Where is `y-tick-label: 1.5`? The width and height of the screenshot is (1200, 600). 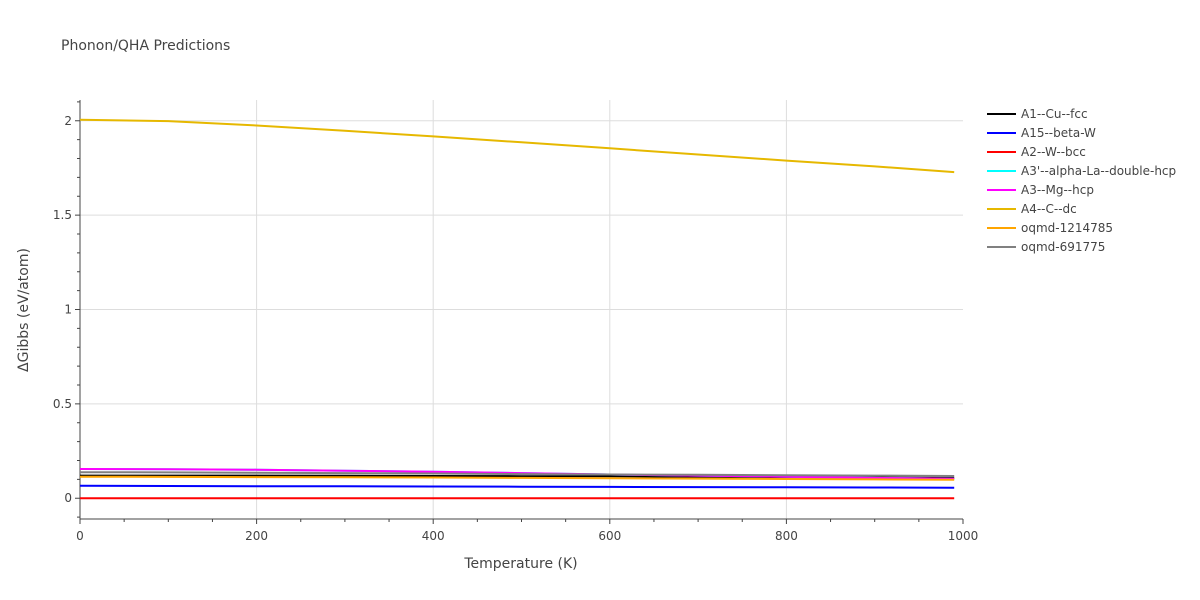 y-tick-label: 1.5 is located at coordinates (62, 215).